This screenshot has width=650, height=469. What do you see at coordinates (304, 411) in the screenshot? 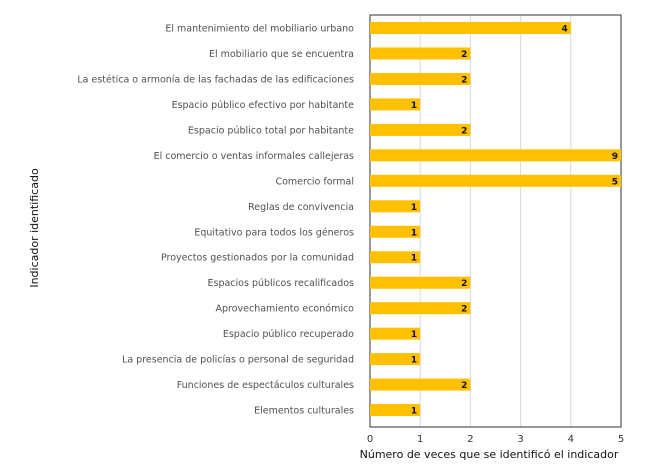
I see `category-label: Elementos culturales` at bounding box center [304, 411].